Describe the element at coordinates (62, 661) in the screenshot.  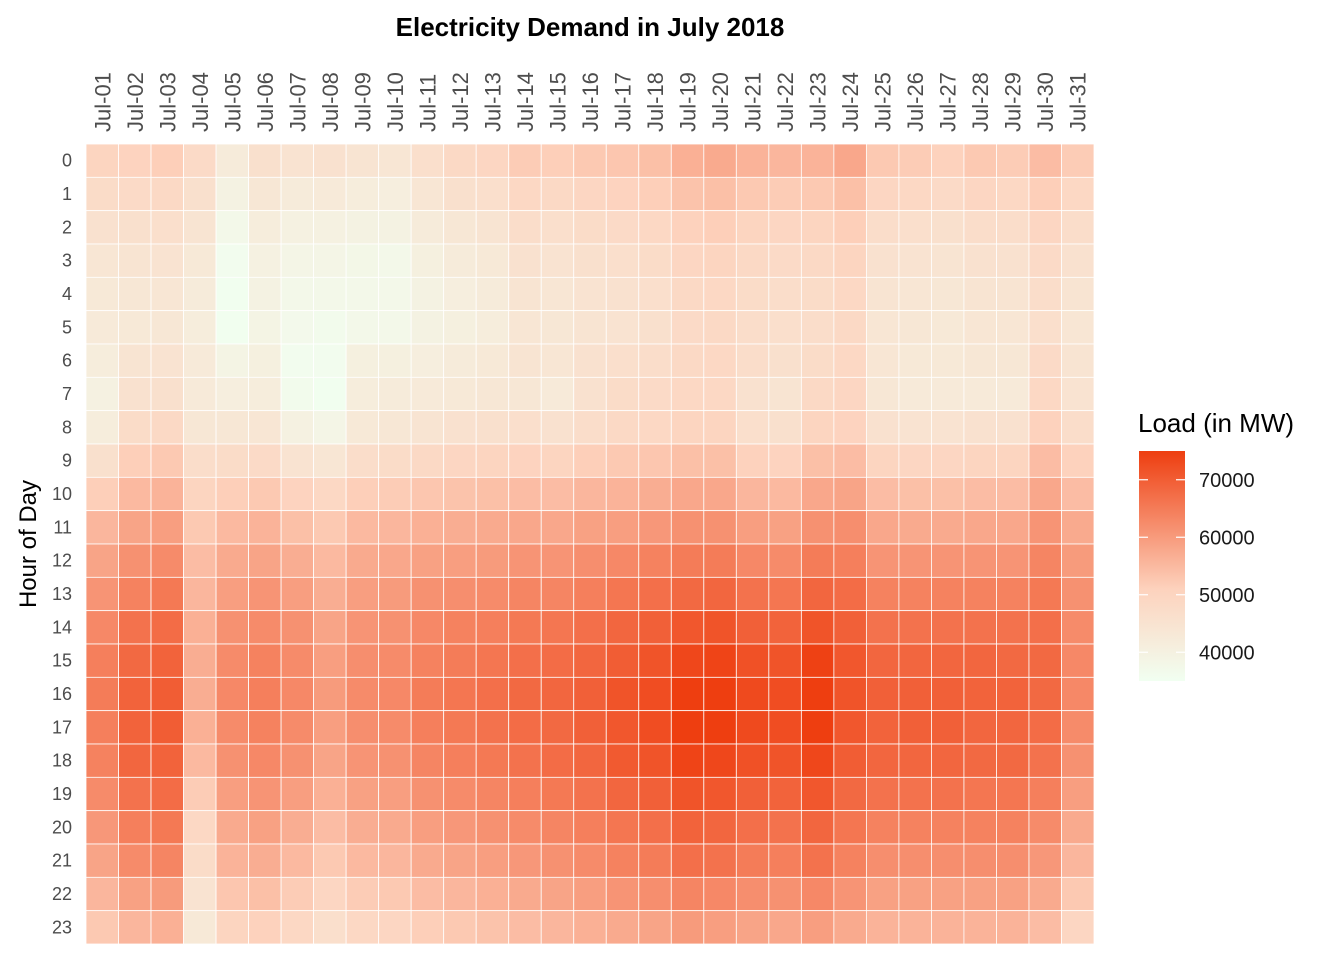
I see `y-tick-label: 15` at that location.